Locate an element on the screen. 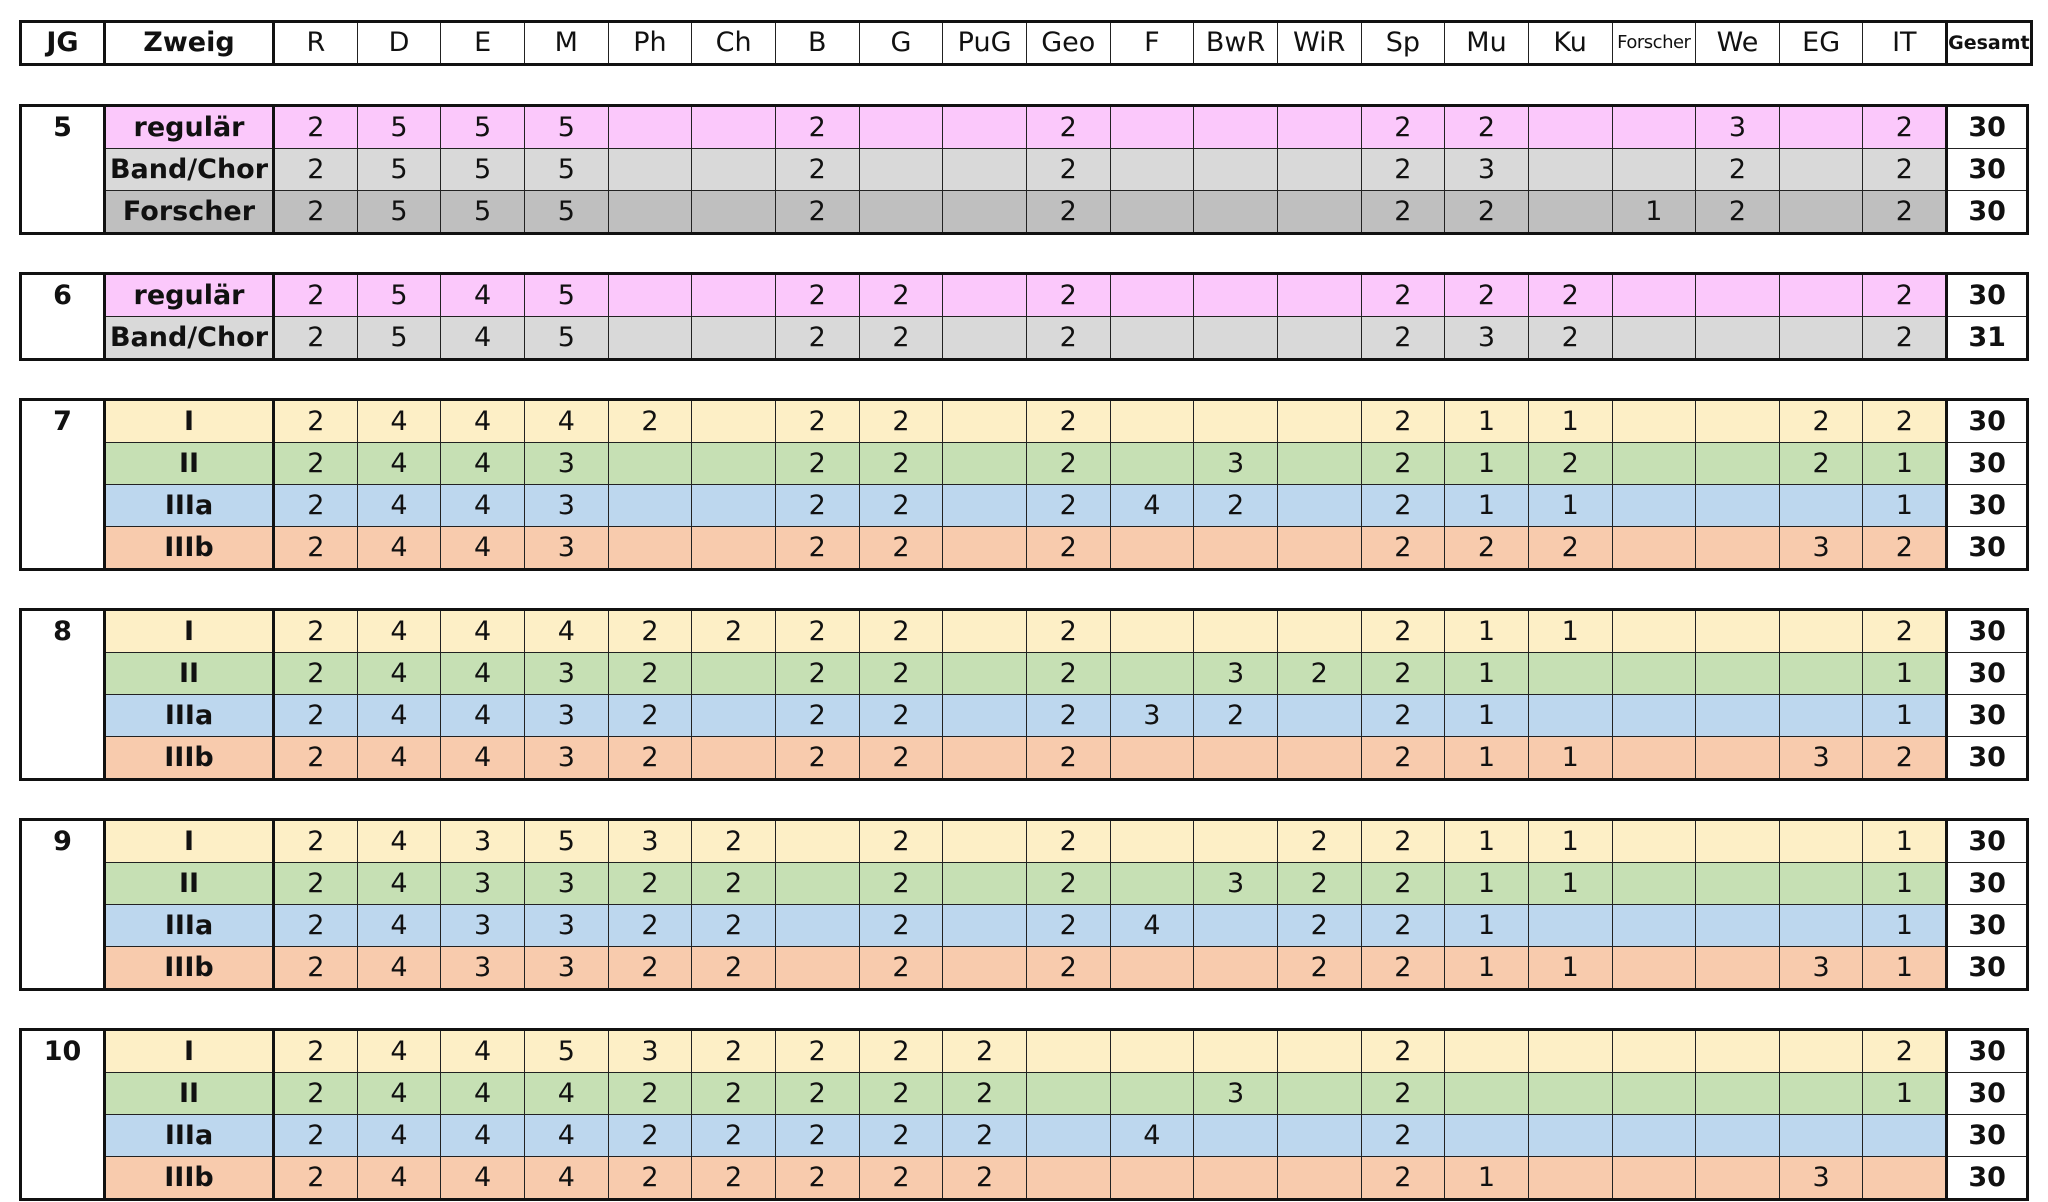 The image size is (2048, 1202). jahrgang-cell: 10 is located at coordinates (63, 1114).